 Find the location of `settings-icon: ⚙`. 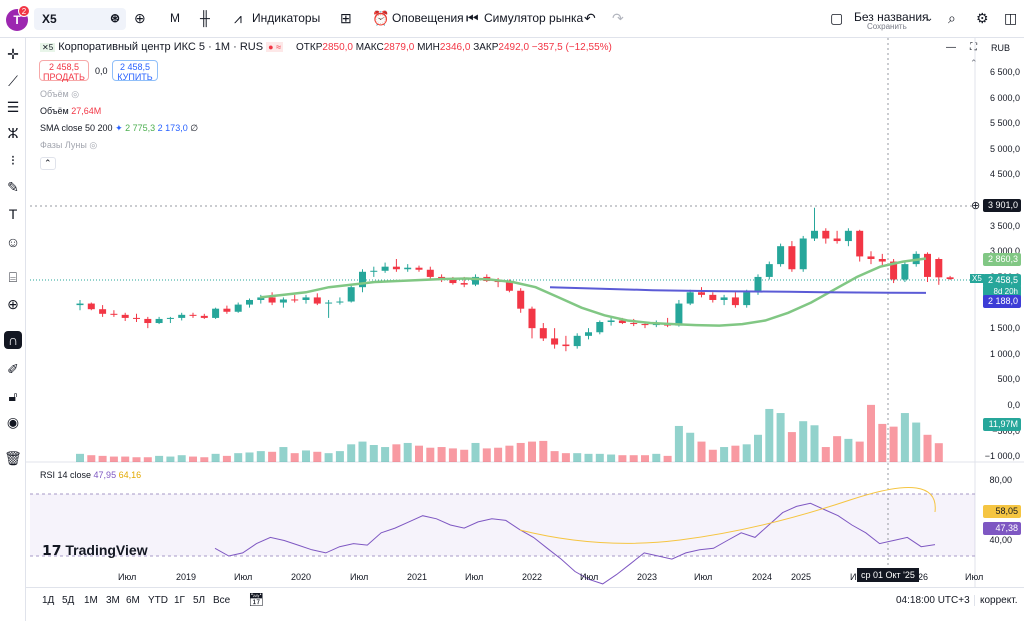

settings-icon: ⚙ is located at coordinates (982, 18).